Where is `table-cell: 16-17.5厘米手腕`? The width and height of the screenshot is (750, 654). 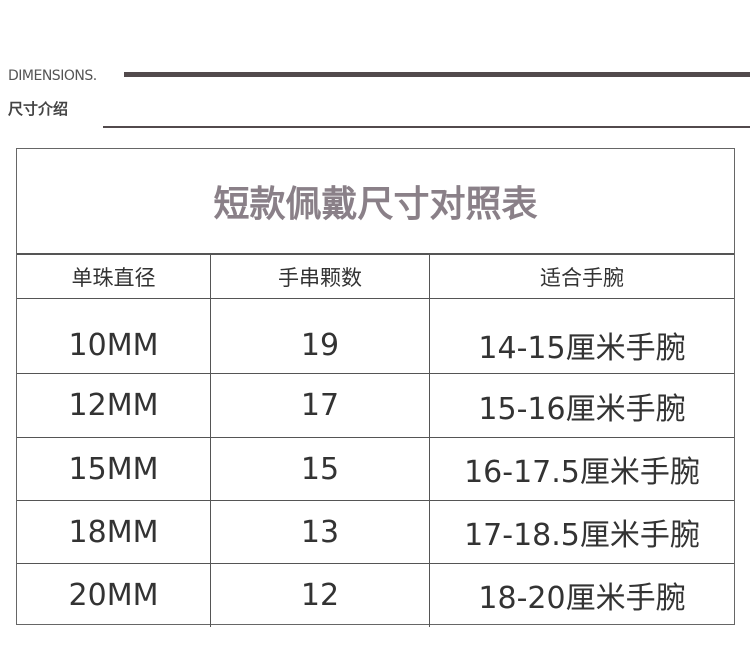
table-cell: 16-17.5厘米手腕 is located at coordinates (581, 469).